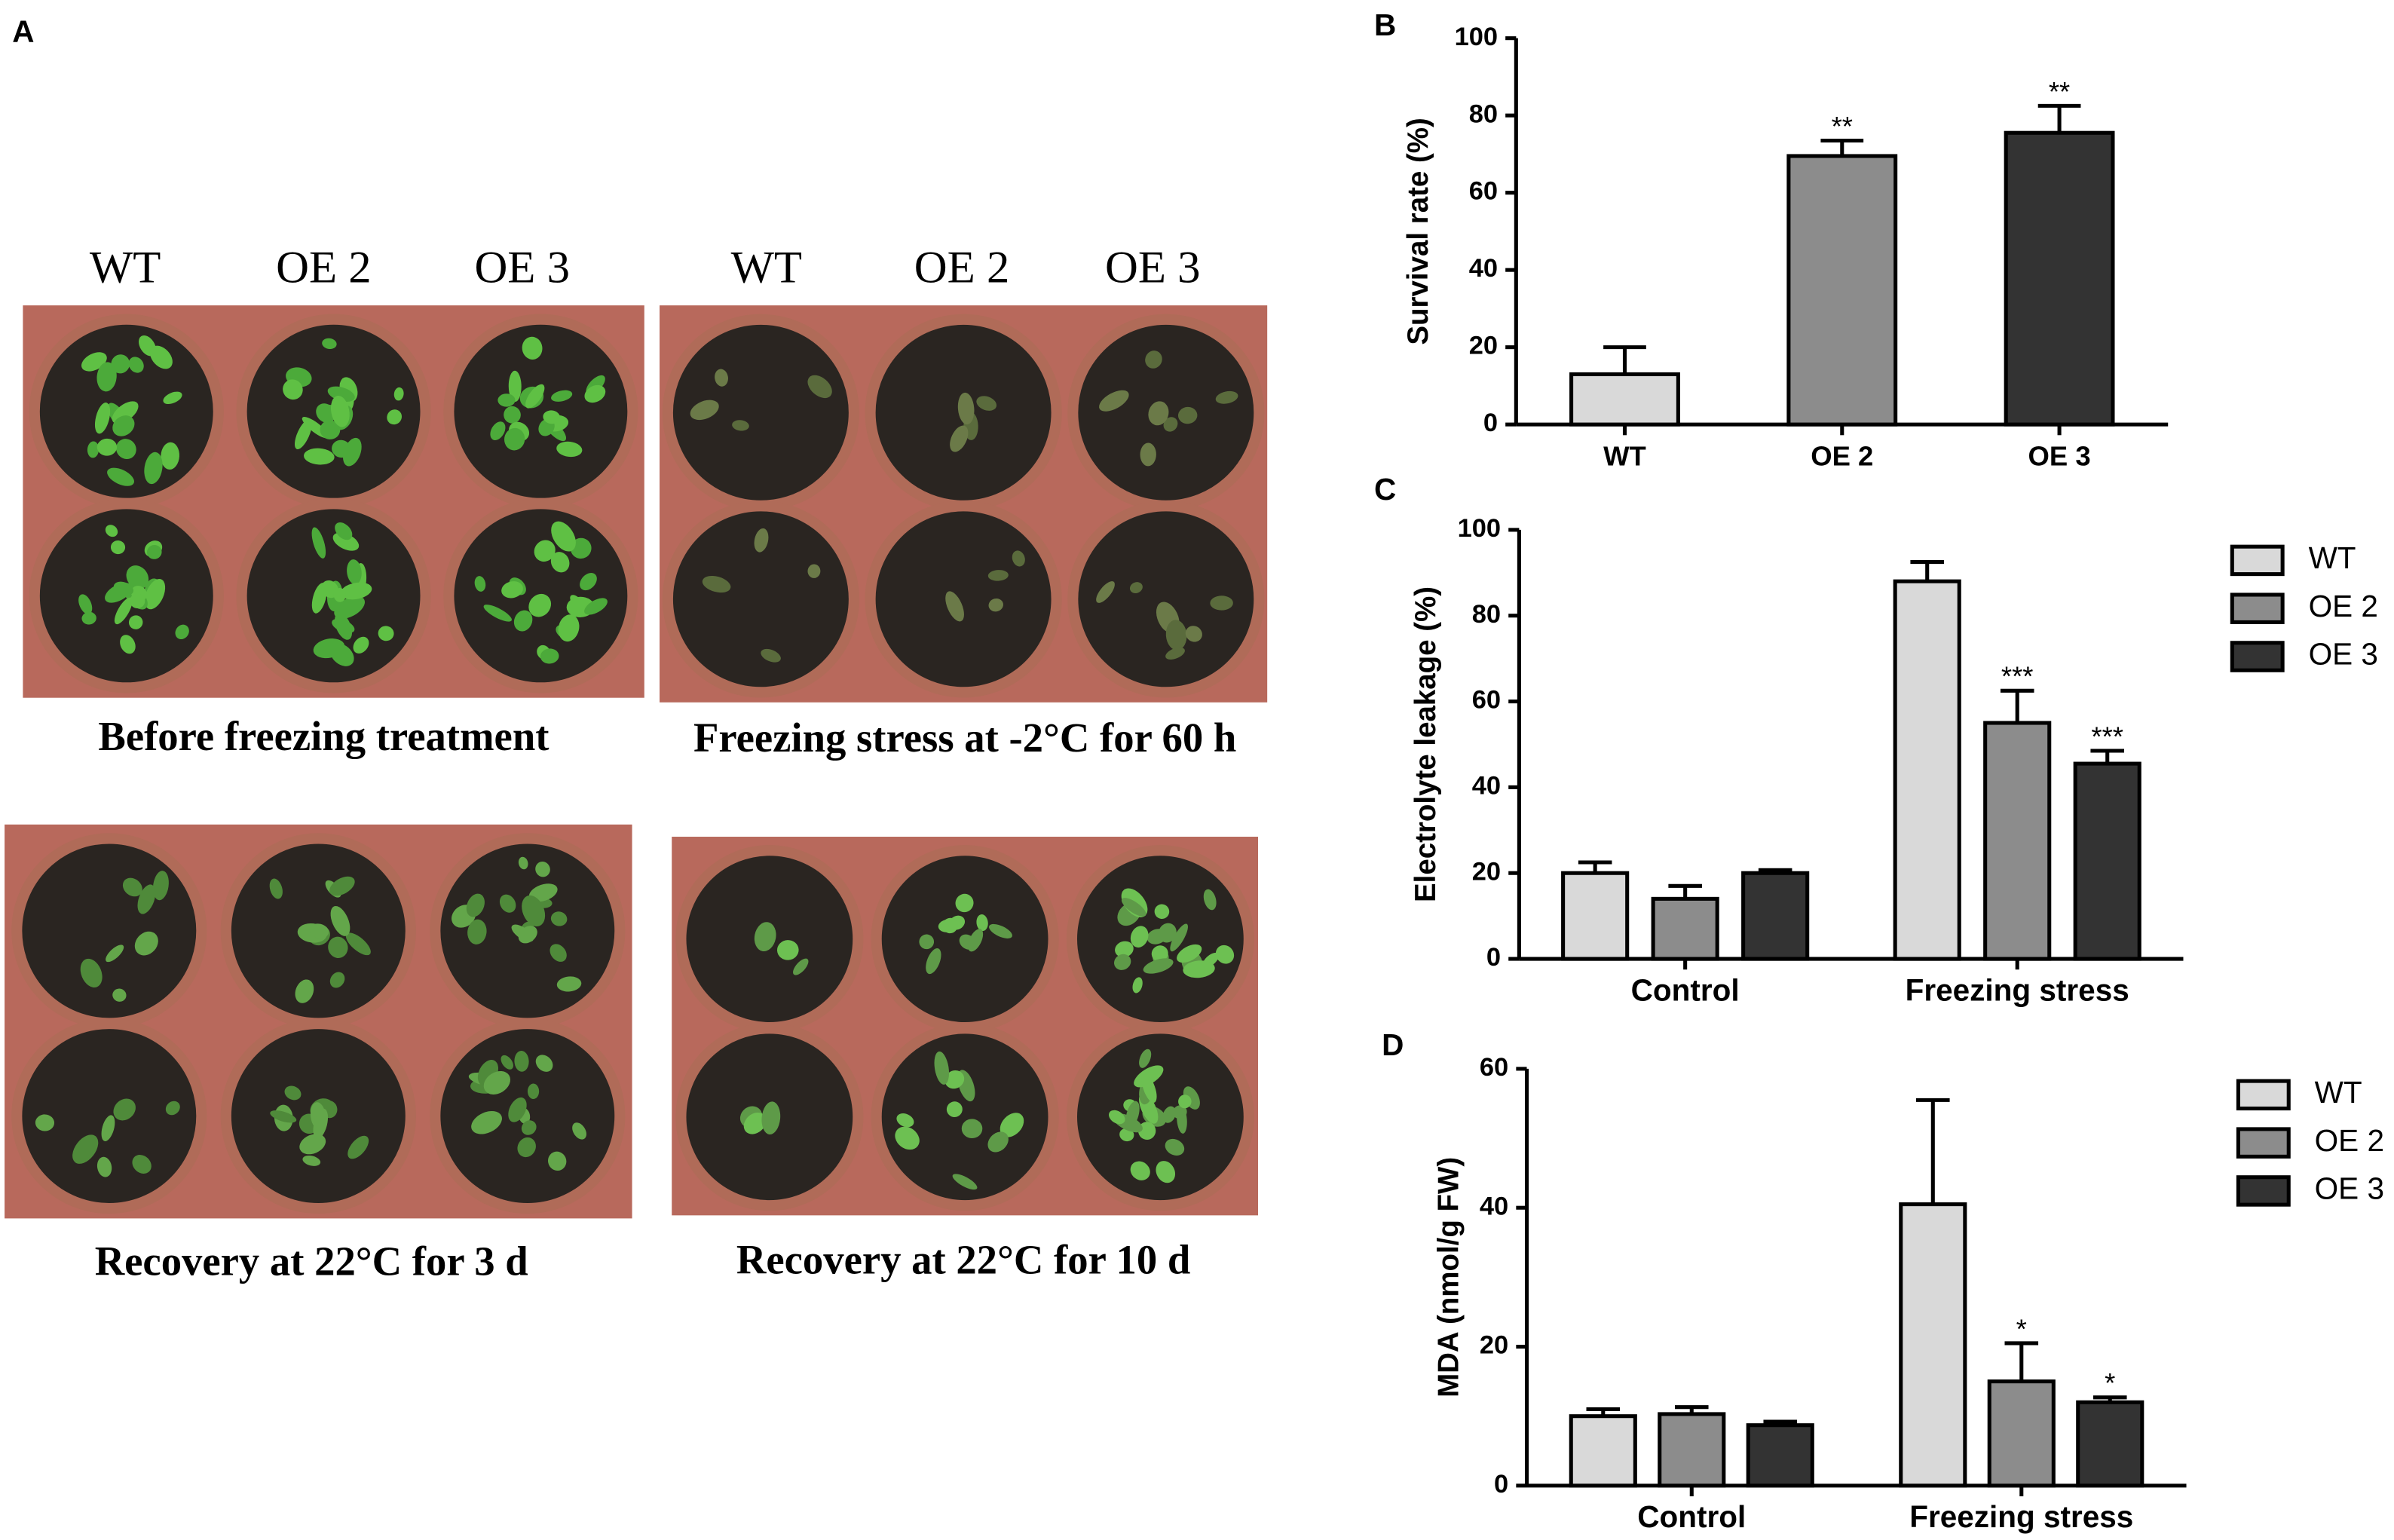  What do you see at coordinates (1486, 614) in the screenshot?
I see `y-tick-label: 80` at bounding box center [1486, 614].